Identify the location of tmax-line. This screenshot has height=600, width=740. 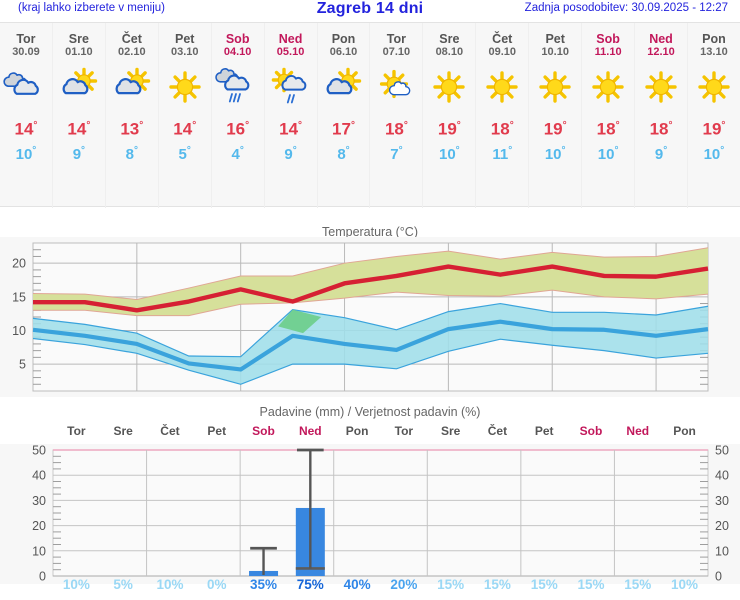
(371, 288).